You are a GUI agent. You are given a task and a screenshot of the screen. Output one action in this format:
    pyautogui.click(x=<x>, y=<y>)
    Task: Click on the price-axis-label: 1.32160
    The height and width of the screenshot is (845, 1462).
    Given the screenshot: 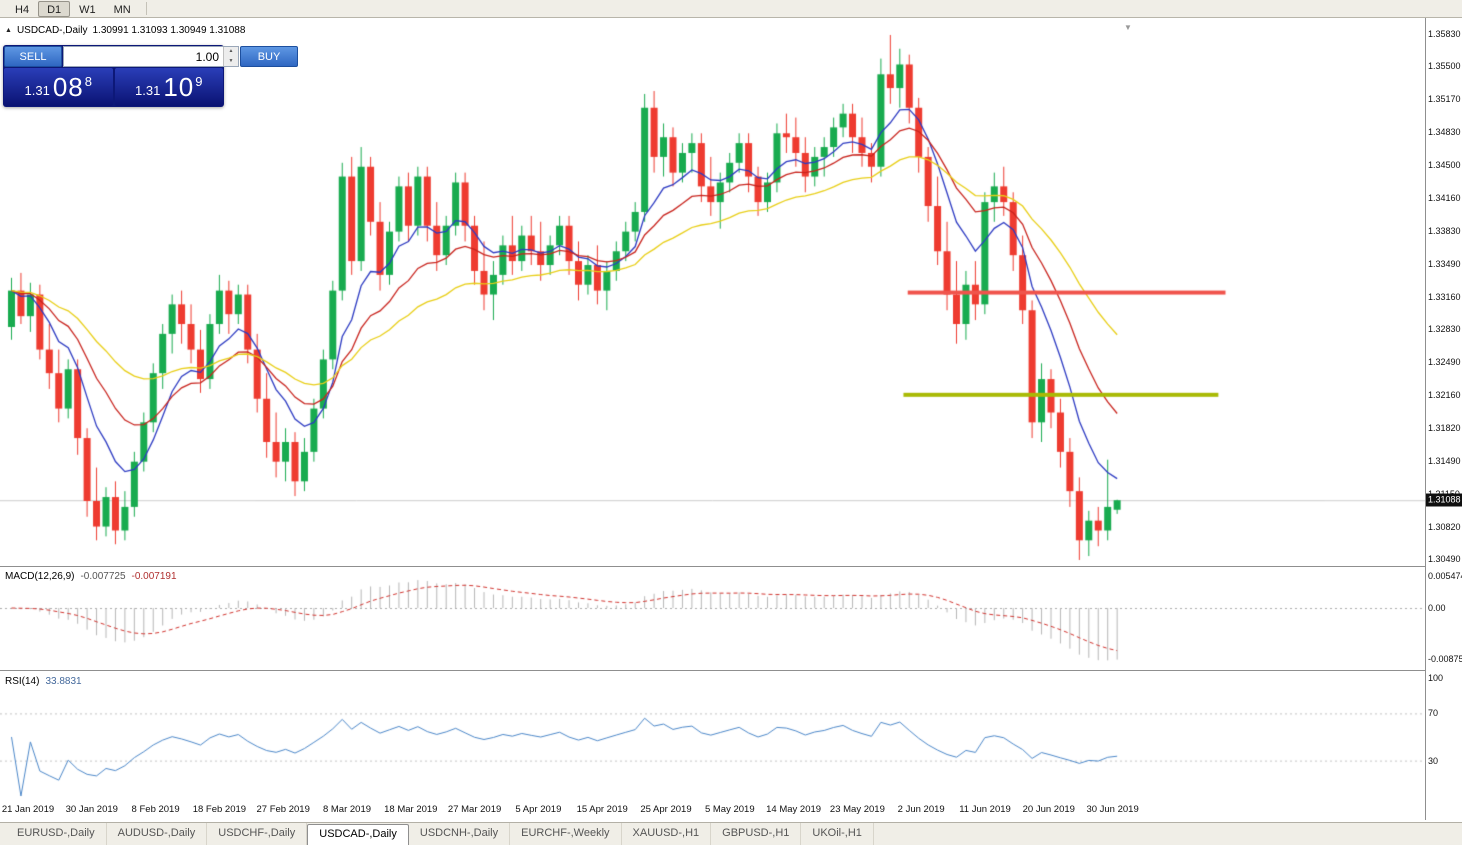 What is the action you would take?
    pyautogui.click(x=1444, y=394)
    